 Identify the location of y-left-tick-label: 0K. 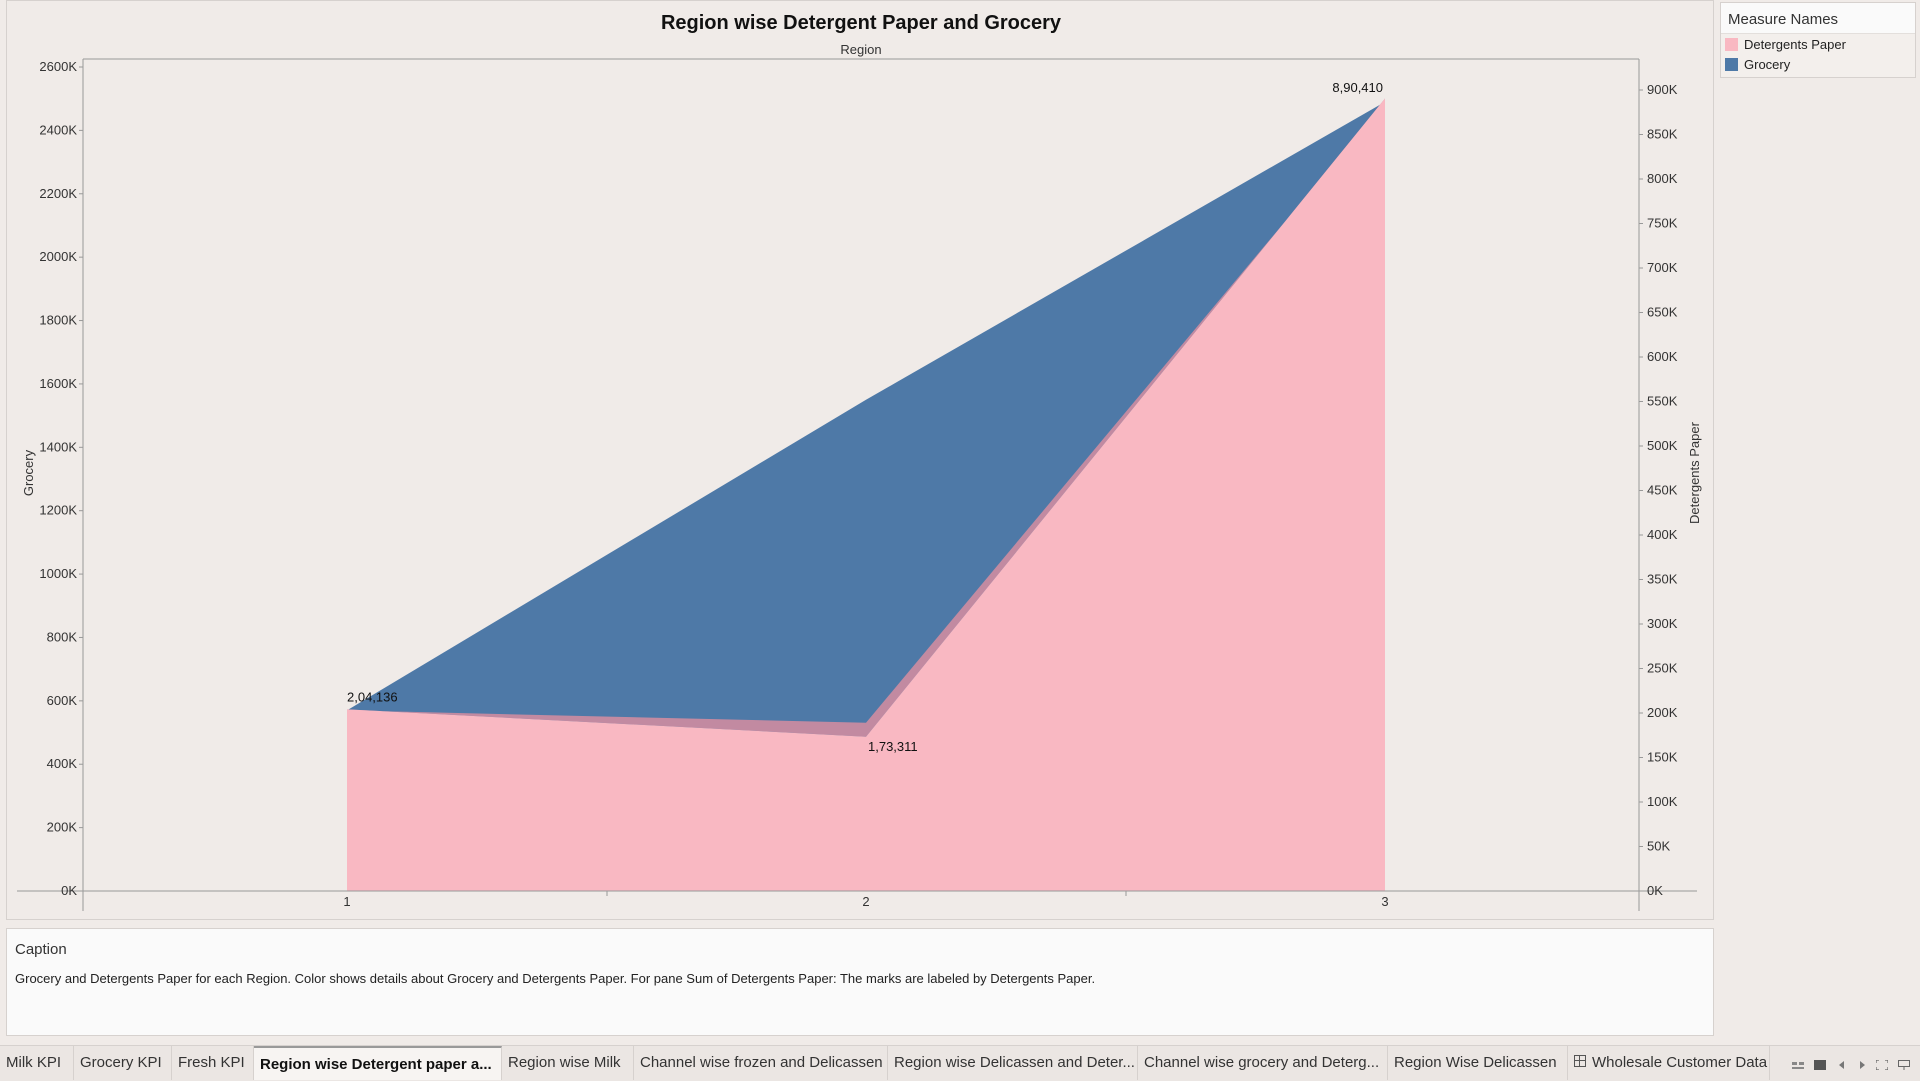
(69, 890).